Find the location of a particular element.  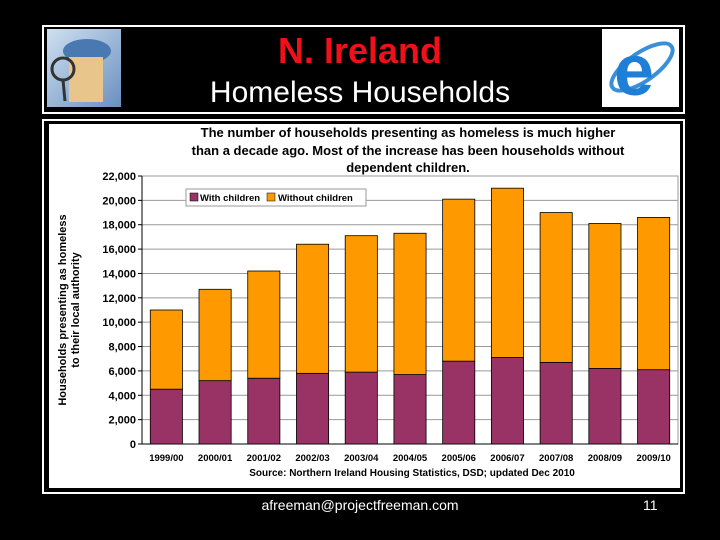

y-tick-label: 14,000 is located at coordinates (119, 274).